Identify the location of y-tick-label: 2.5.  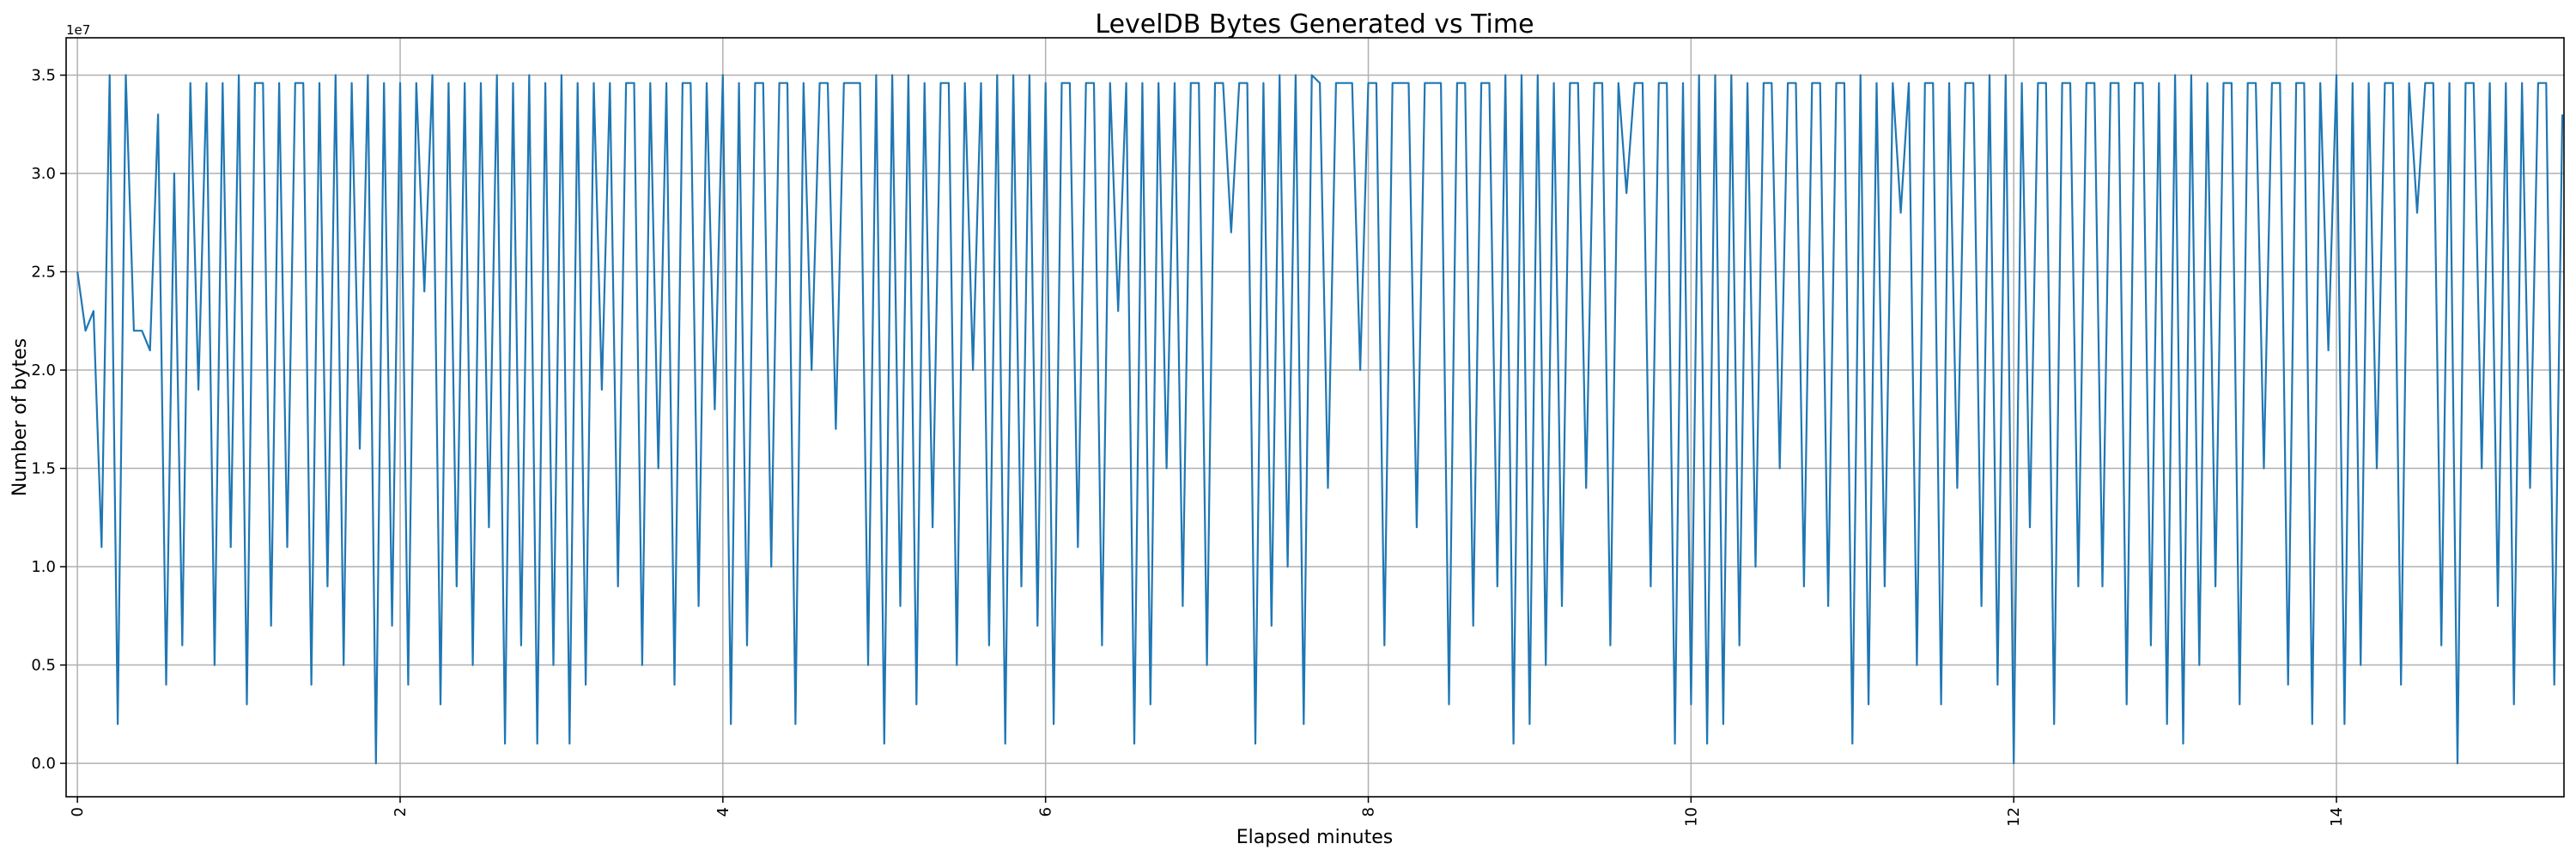
(44, 273).